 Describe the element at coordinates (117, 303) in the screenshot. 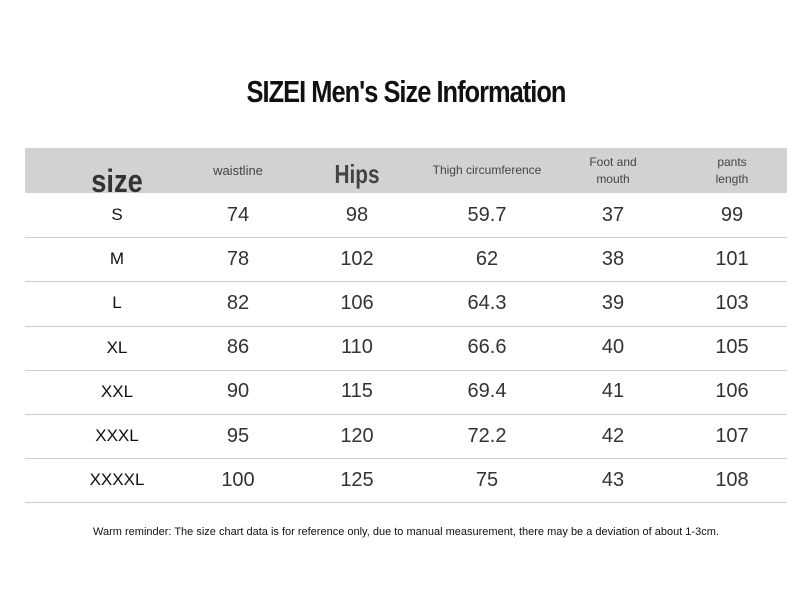

I see `size-label: L` at that location.